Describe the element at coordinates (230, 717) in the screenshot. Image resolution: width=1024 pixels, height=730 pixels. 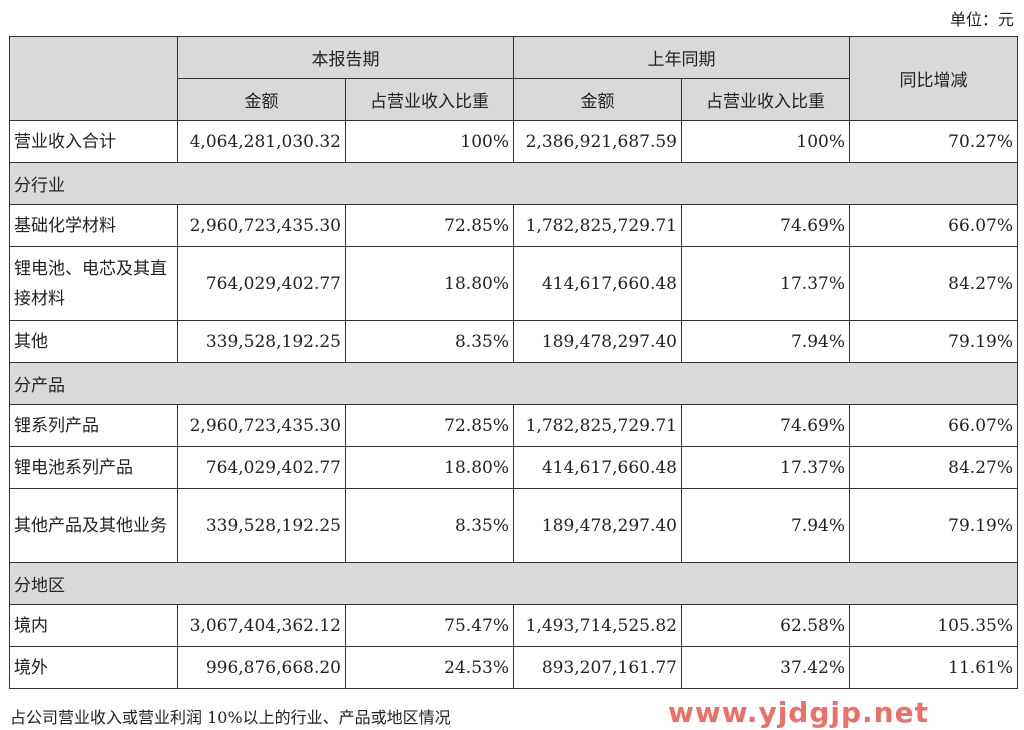
I see `footnote: 占公司营业收入或营业利润 10%以上的行业、产品或地区情况` at that location.